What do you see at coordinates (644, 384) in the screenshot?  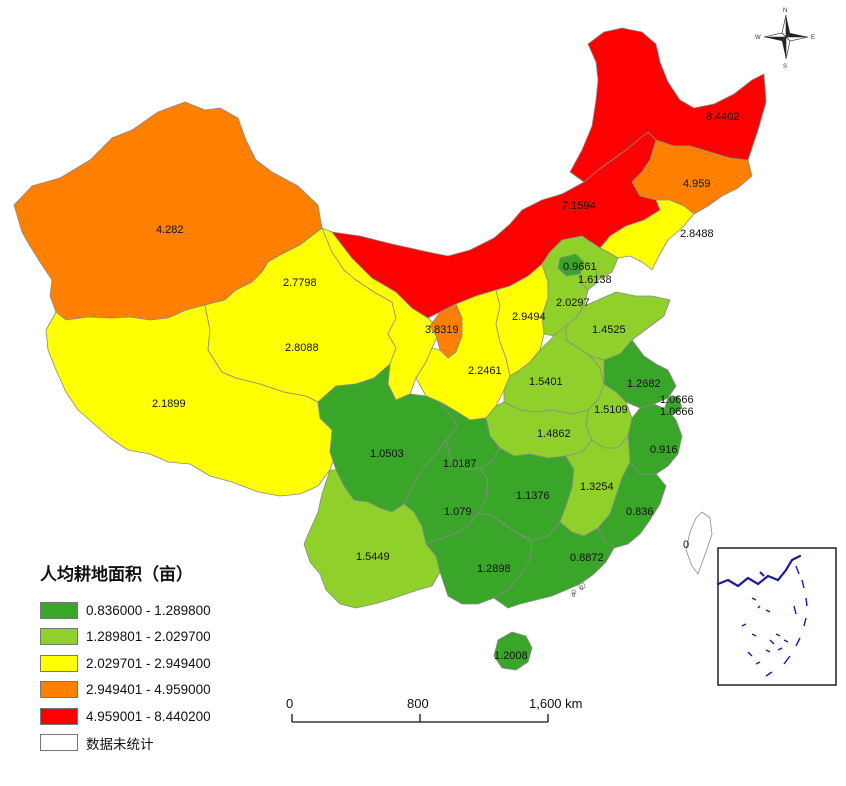 I see `label-jiangsu: 1.2682` at bounding box center [644, 384].